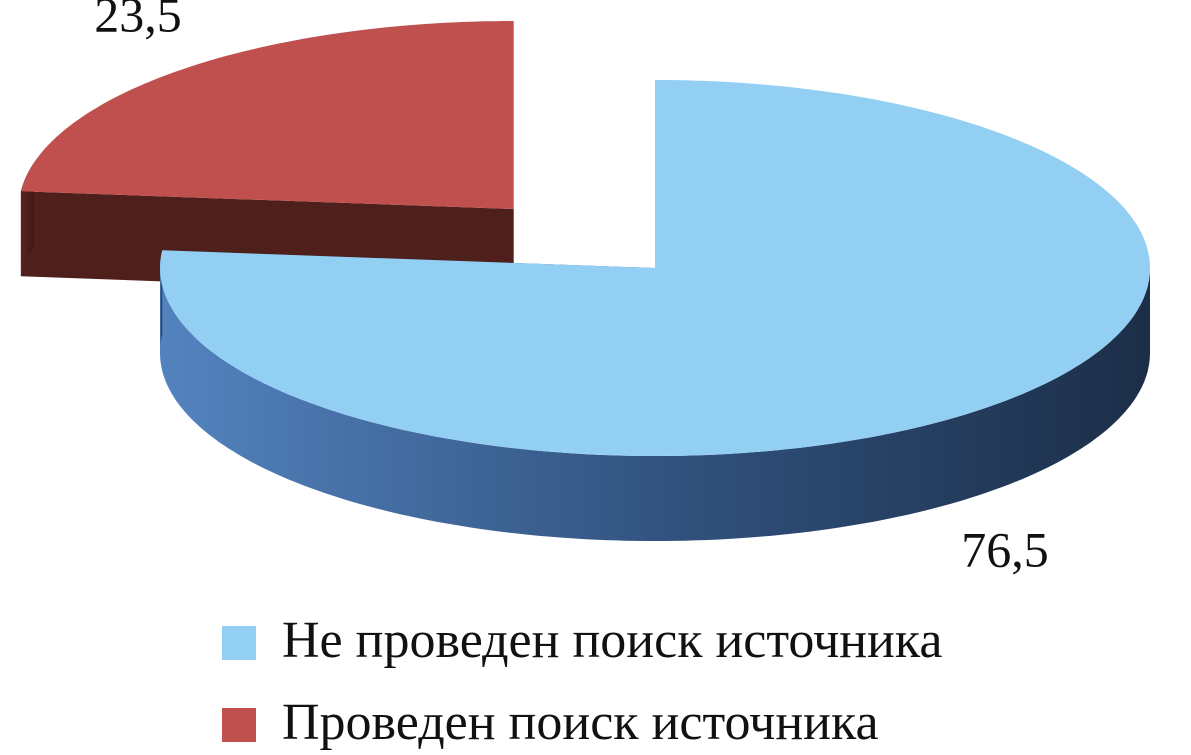 This screenshot has height=755, width=1191. I want to click on legend-label: Не проведен поиск источника, so click(612, 640).